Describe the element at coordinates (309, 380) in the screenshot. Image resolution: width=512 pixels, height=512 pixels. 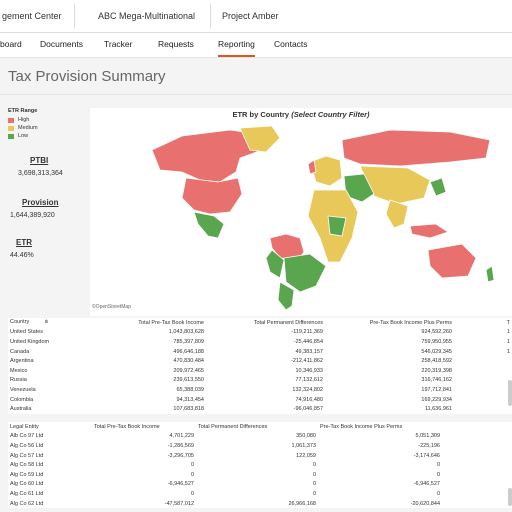
I see `table-cell: 77,132,612` at that location.